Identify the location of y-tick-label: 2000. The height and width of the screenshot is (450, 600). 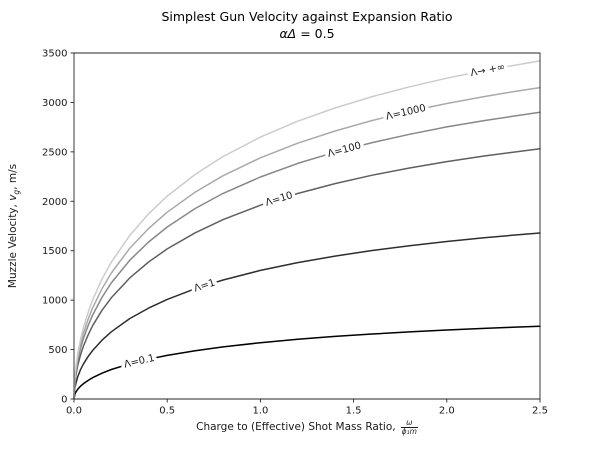
(54, 202).